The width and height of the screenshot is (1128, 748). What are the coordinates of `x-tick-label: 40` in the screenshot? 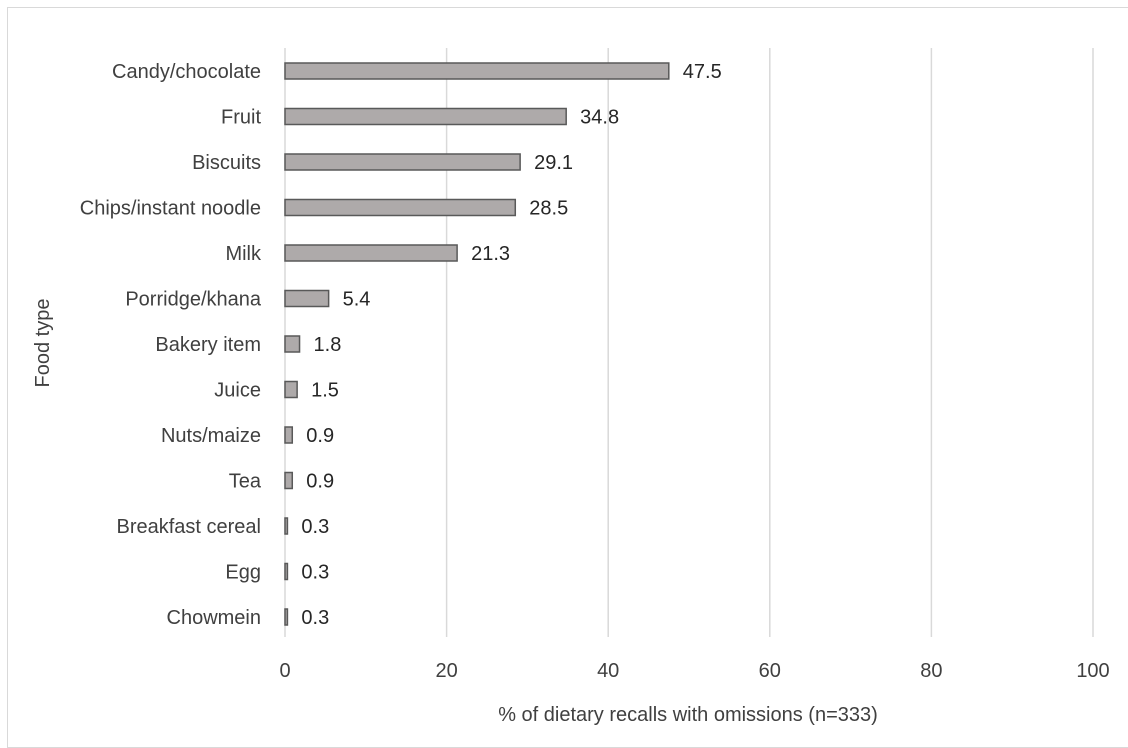 It's located at (608, 671).